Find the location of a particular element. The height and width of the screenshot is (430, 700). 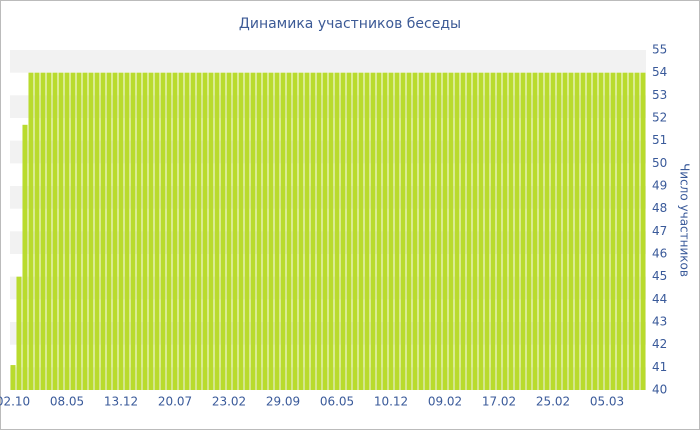

x-tick-label: 05.03 is located at coordinates (607, 402).